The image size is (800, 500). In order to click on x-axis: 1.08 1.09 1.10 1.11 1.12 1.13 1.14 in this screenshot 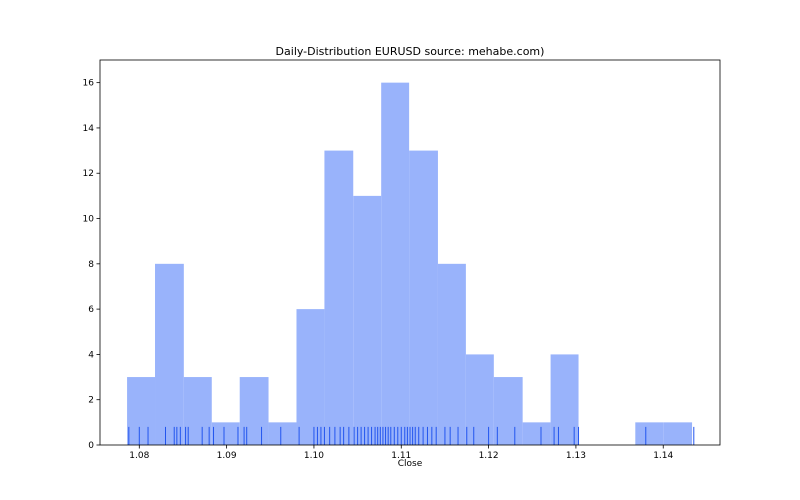, I will do `click(401, 453)`.